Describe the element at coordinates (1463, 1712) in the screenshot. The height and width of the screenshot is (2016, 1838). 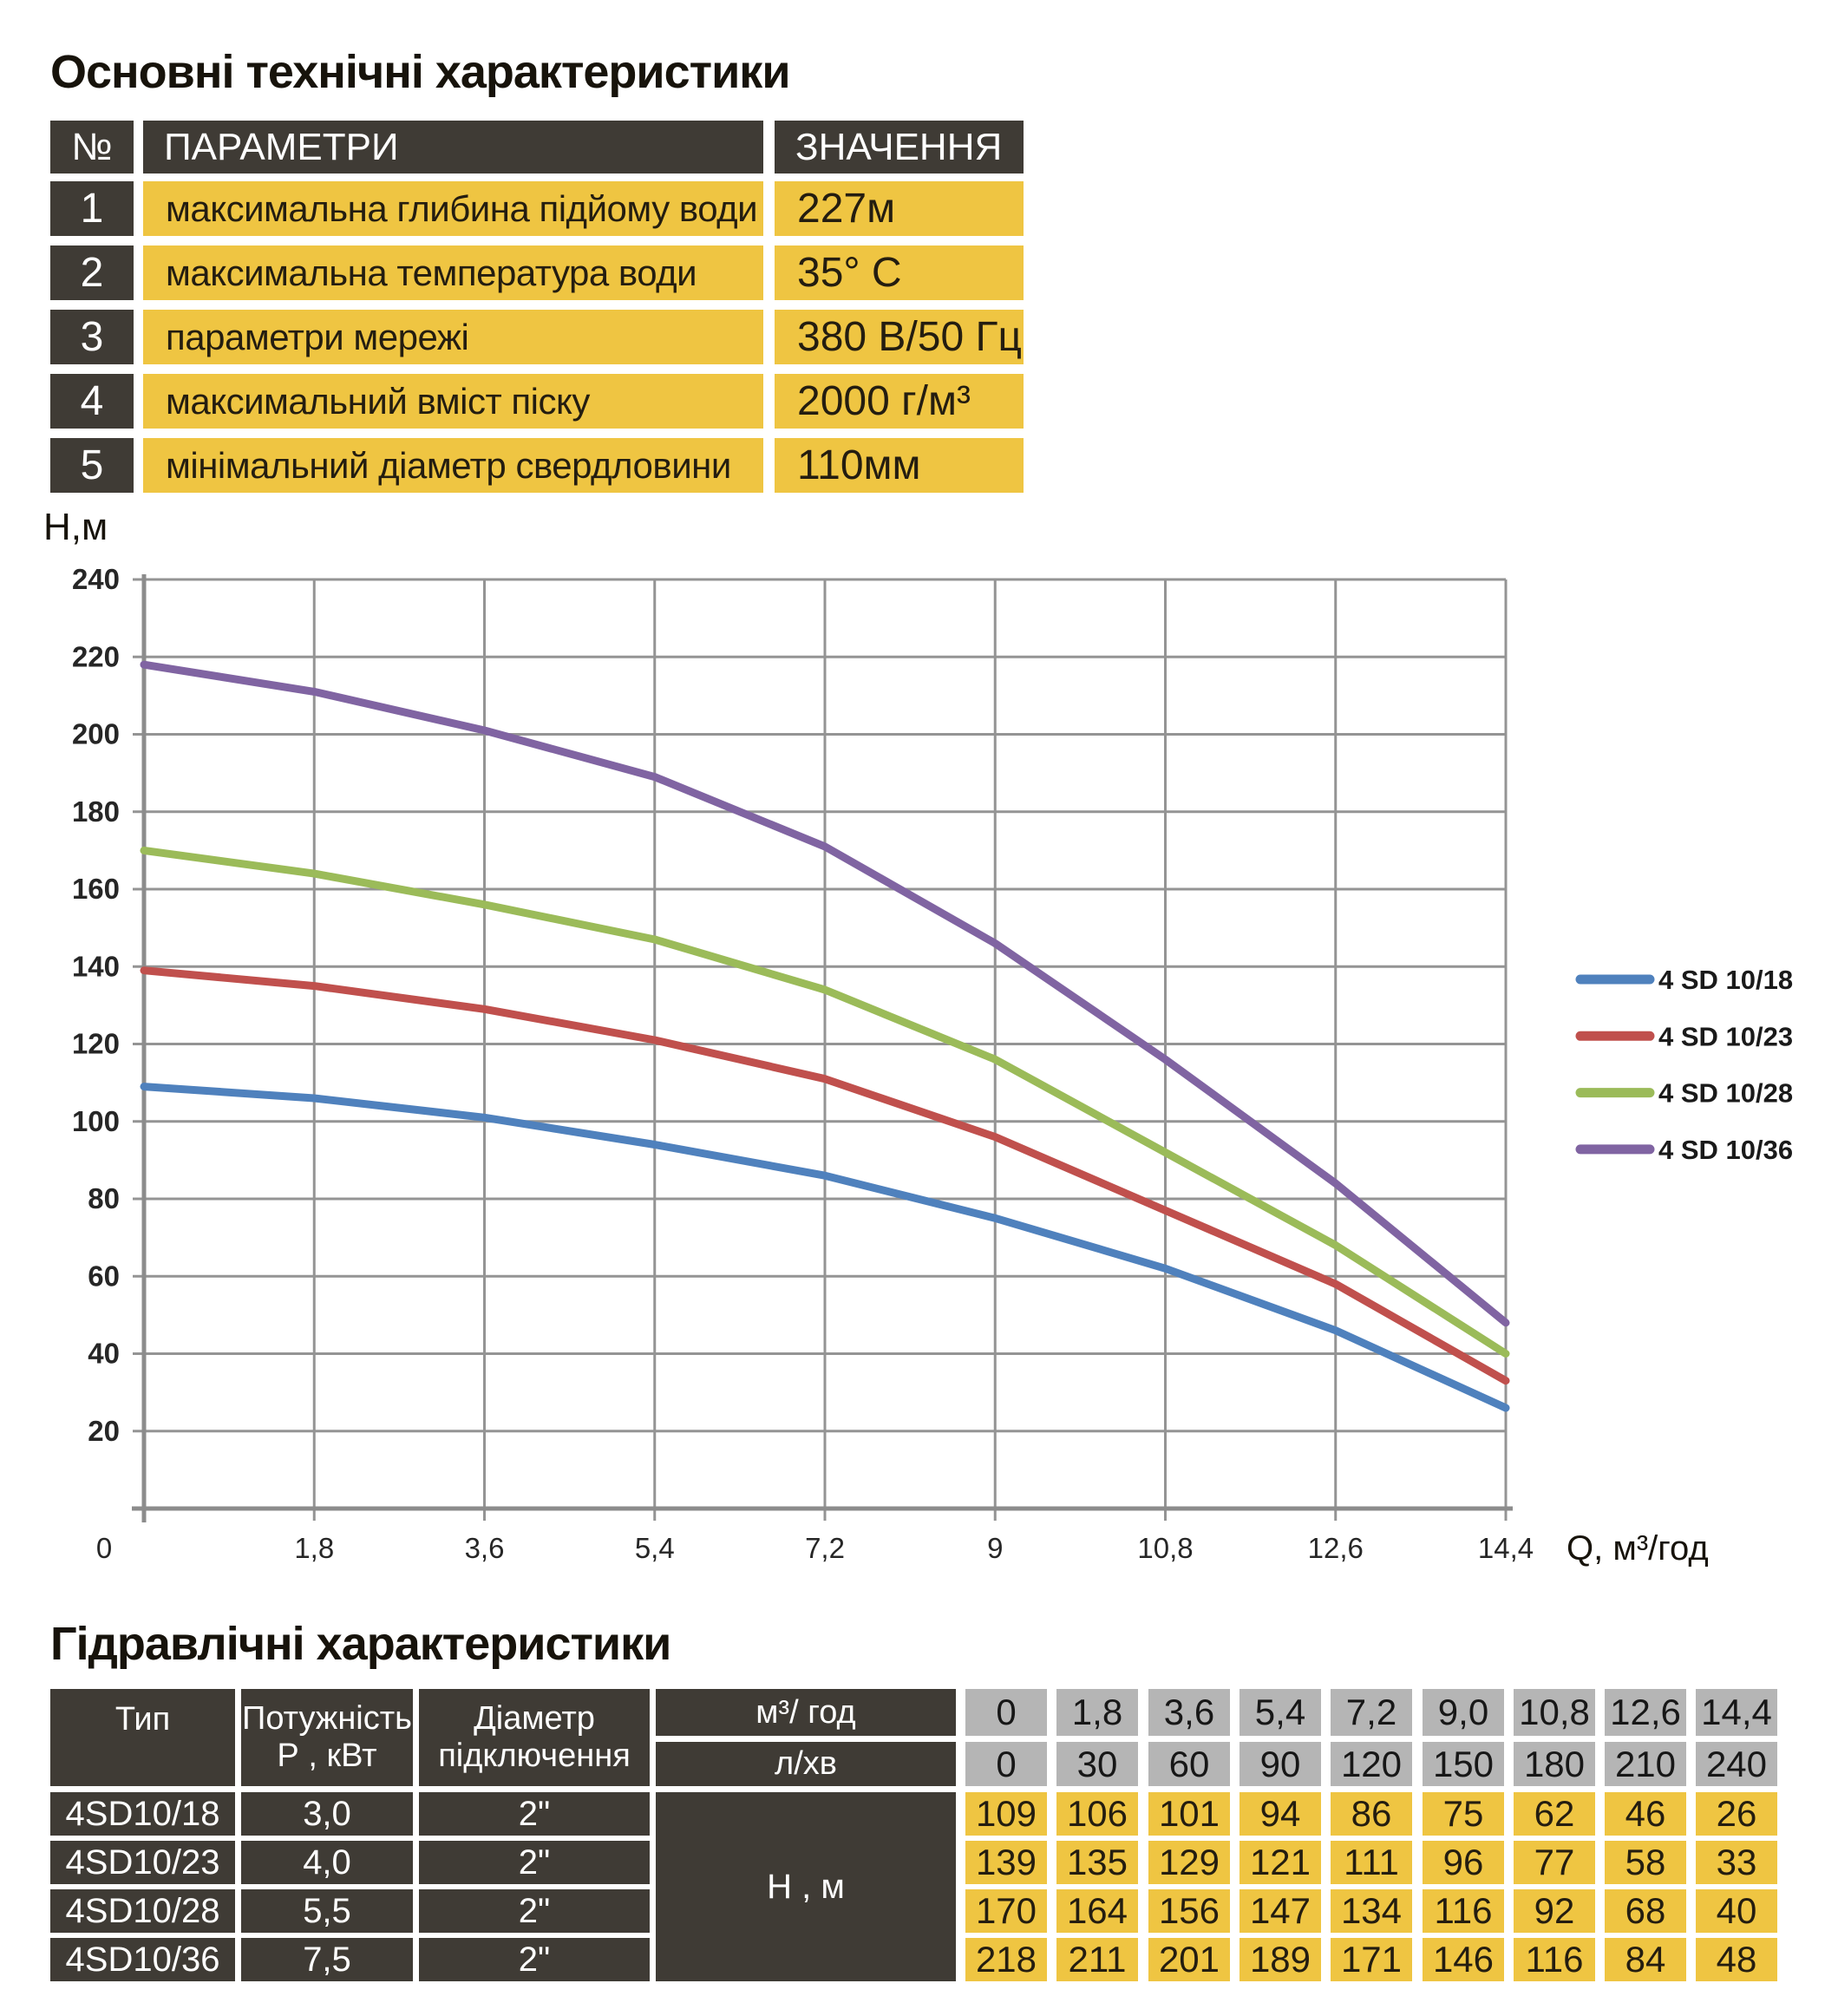
I see `hyd-flow-m3-value: 9,0` at that location.